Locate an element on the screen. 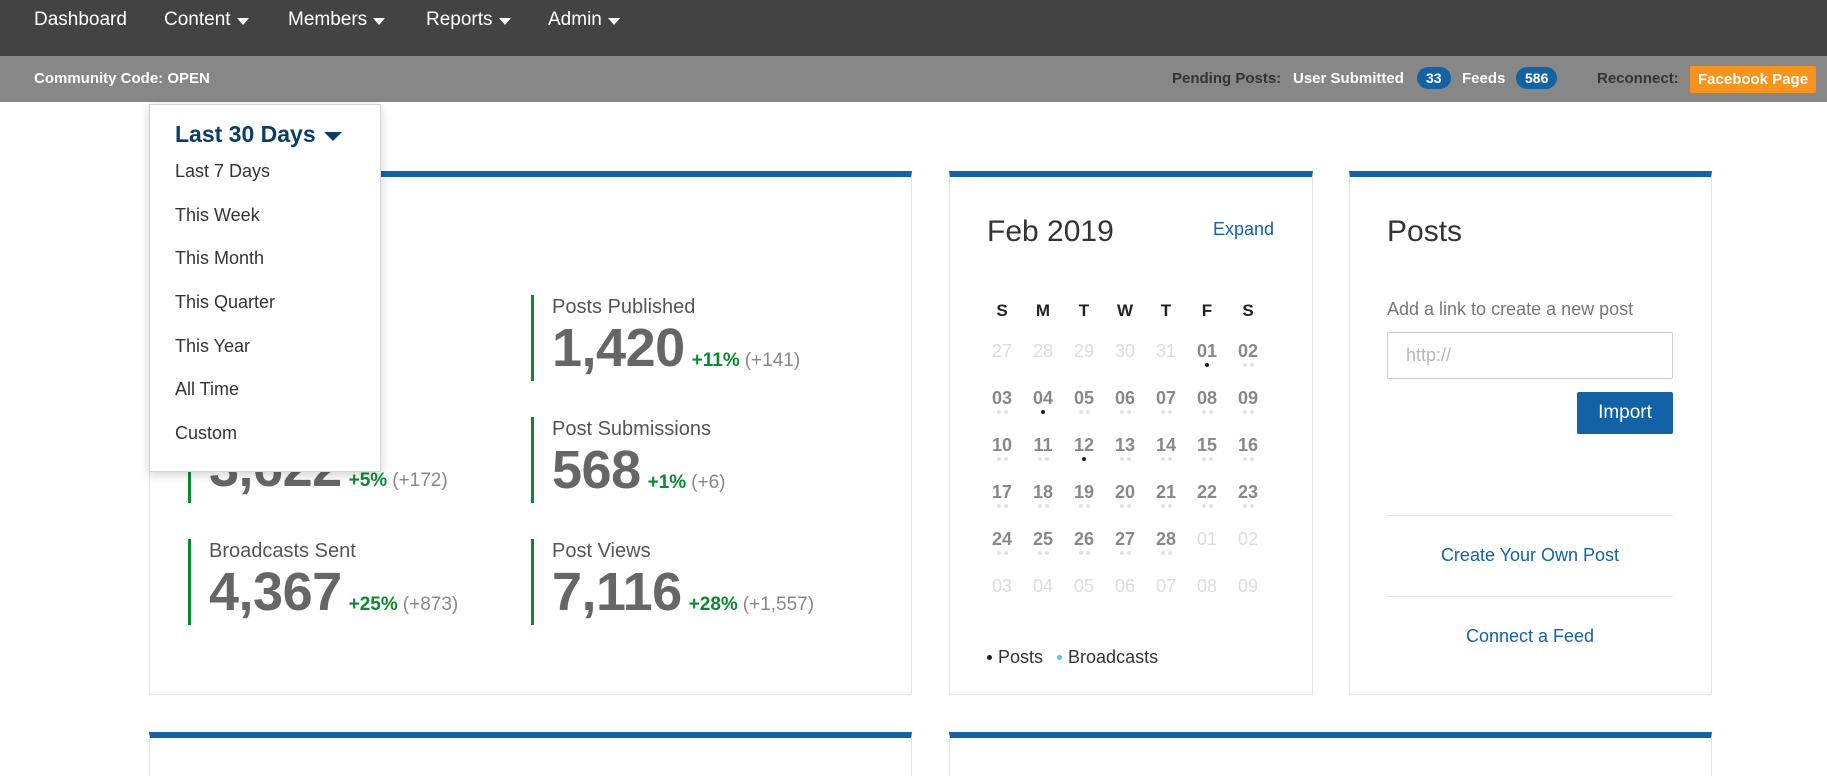 The height and width of the screenshot is (776, 1827). range-option-last-7-days: Last 7 Days is located at coordinates (223, 171).